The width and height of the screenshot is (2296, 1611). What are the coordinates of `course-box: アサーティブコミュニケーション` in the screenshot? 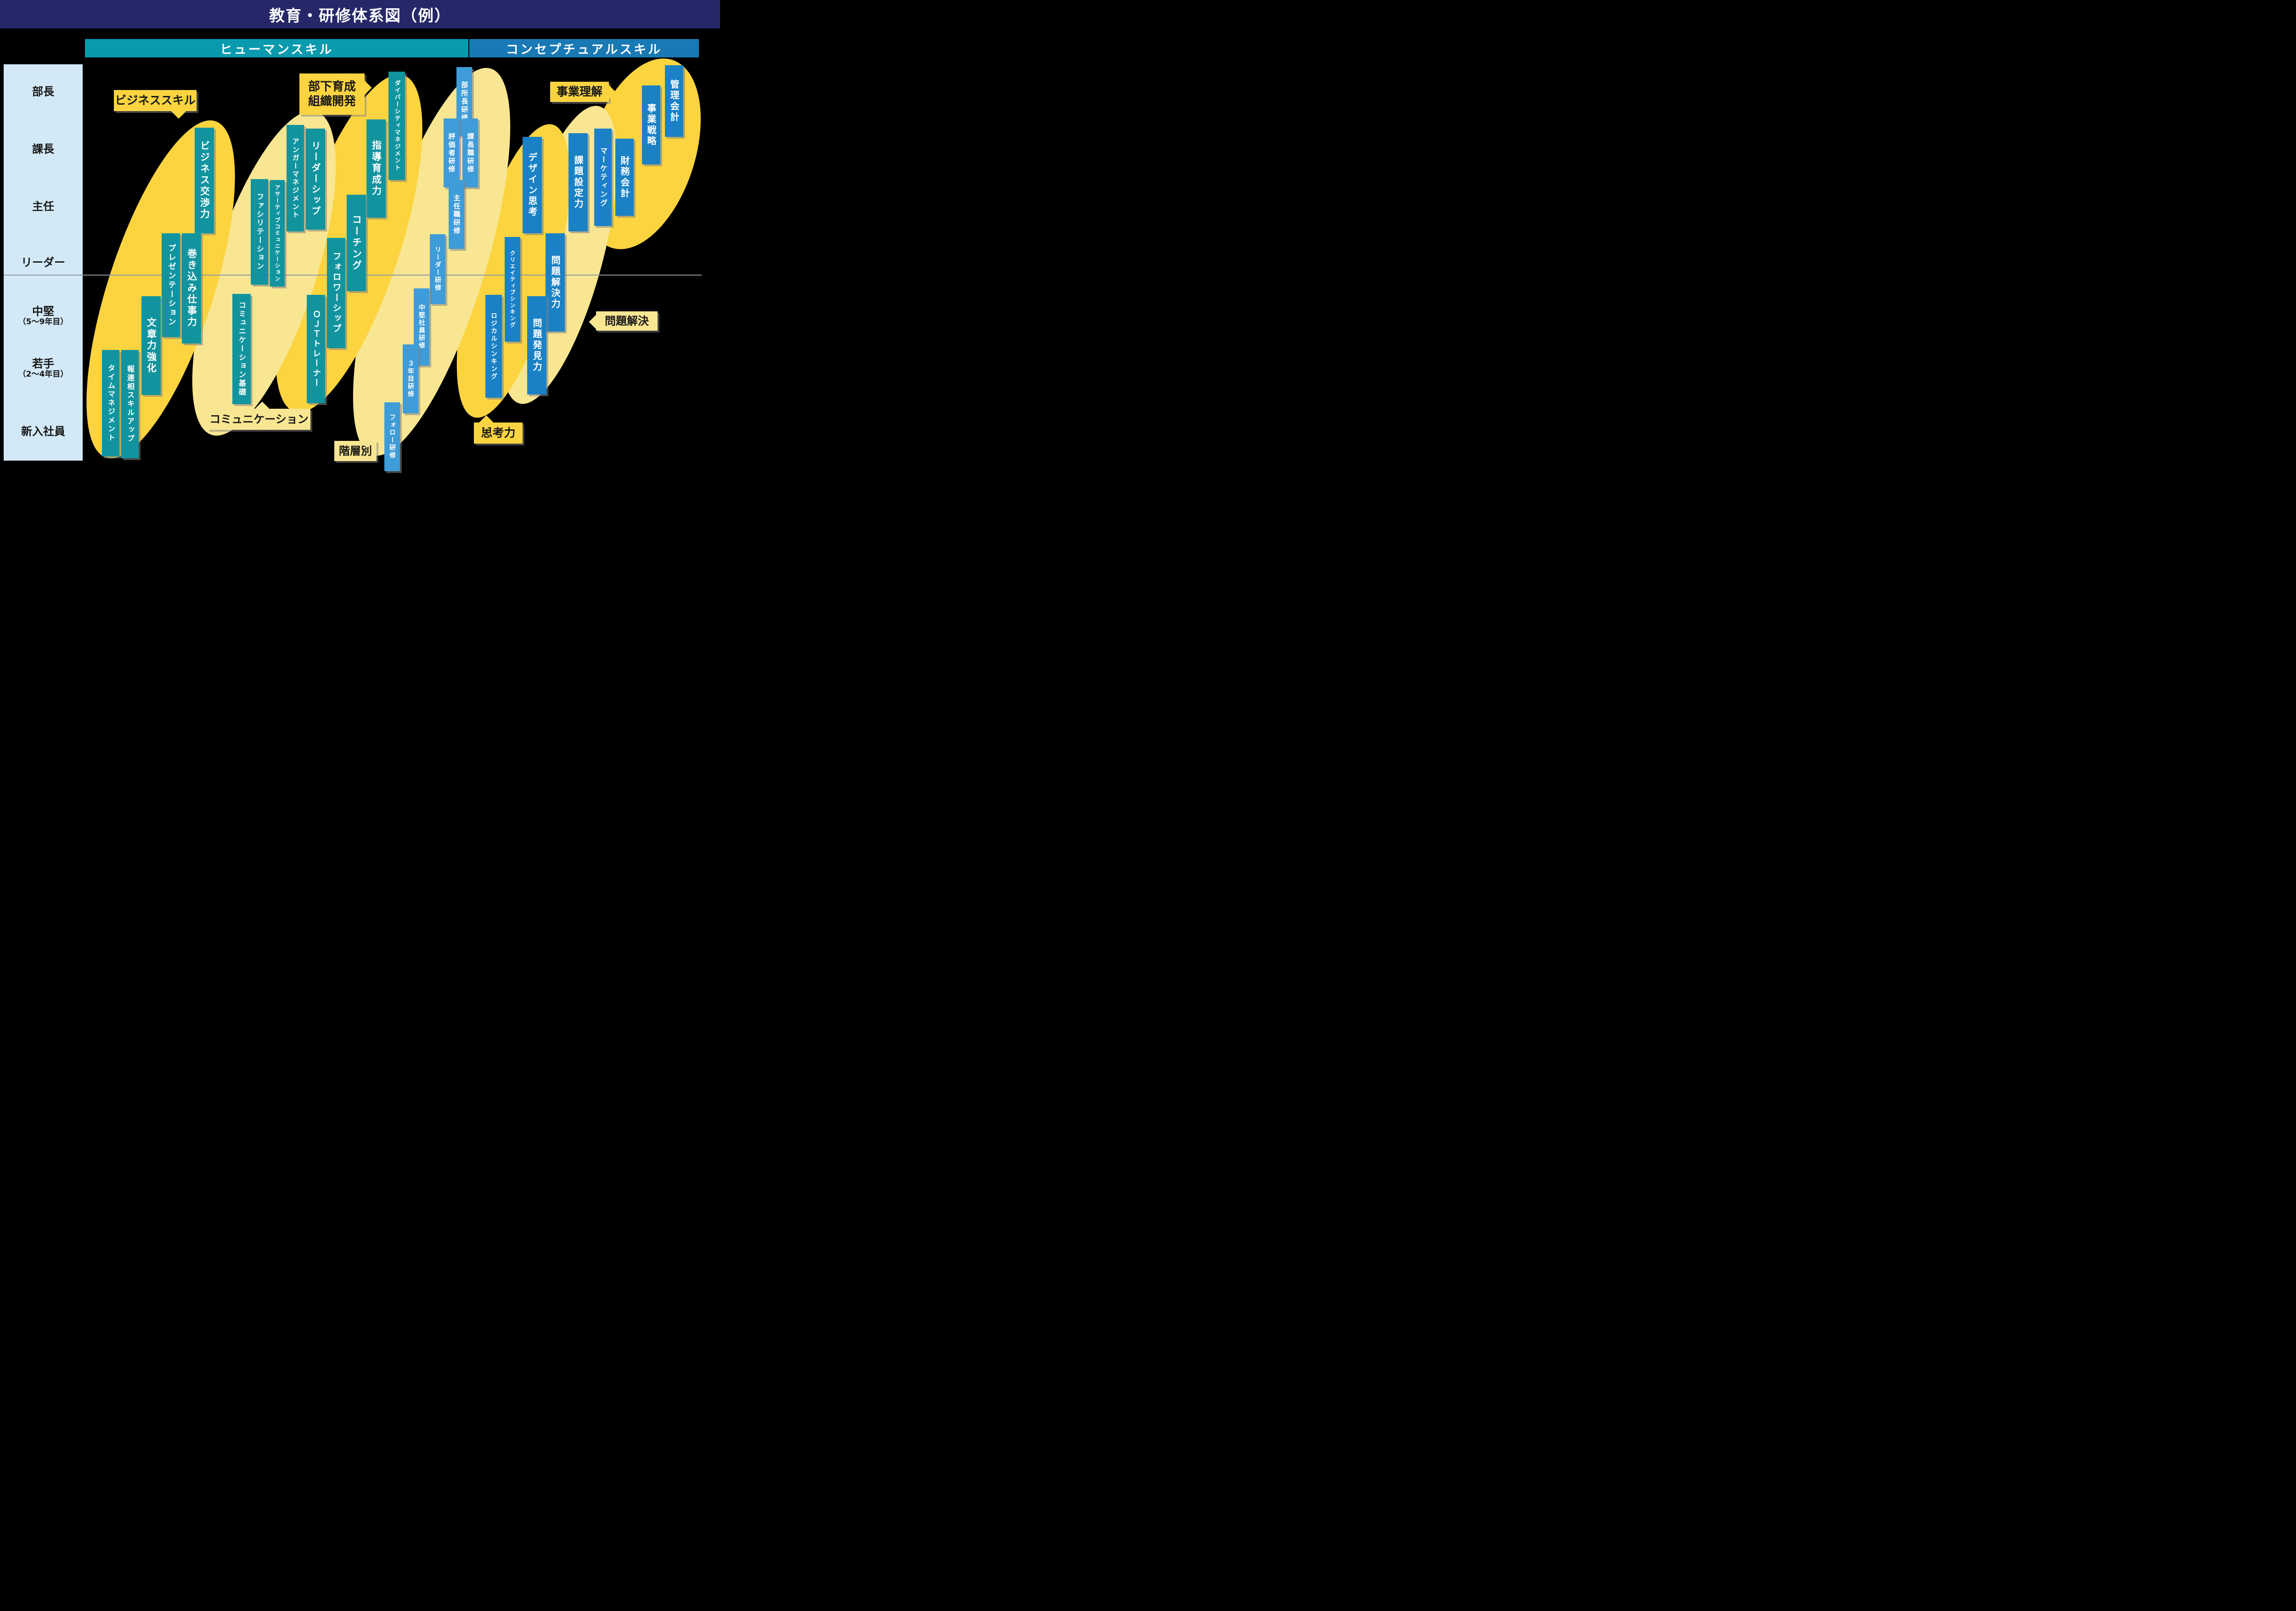 It's located at (277, 233).